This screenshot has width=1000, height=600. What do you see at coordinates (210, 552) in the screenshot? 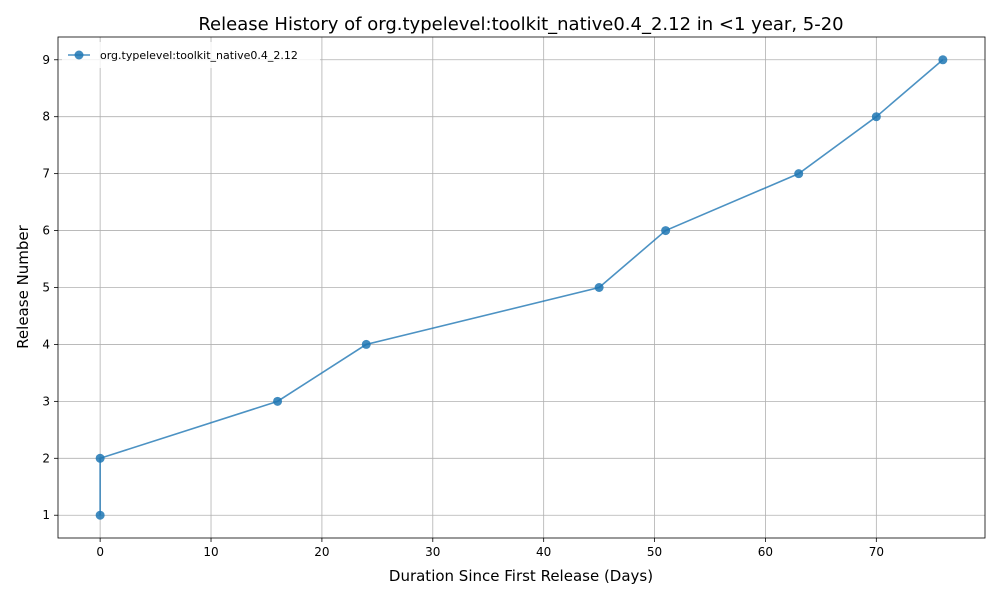
I see `x-tick-label: 10` at bounding box center [210, 552].